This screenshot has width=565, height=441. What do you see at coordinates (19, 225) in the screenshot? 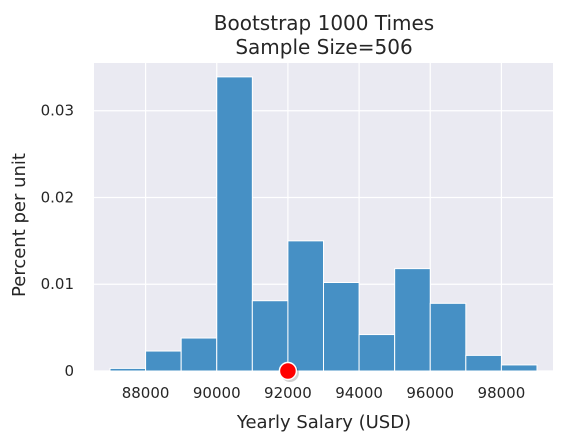
I see `y-axis-label: Percent per unit` at bounding box center [19, 225].